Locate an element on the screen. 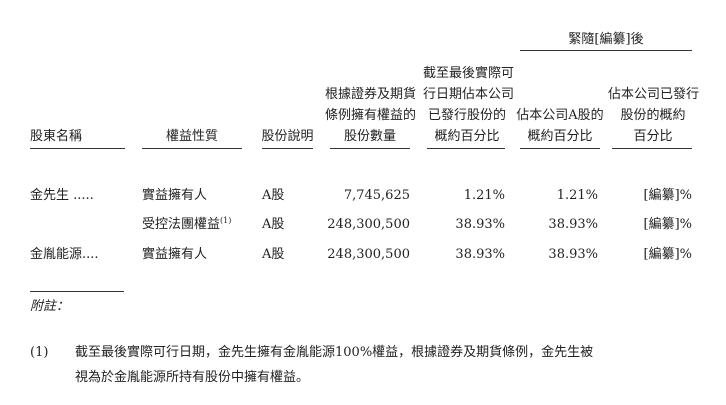  pct-a: 1.21% is located at coordinates (577, 195).